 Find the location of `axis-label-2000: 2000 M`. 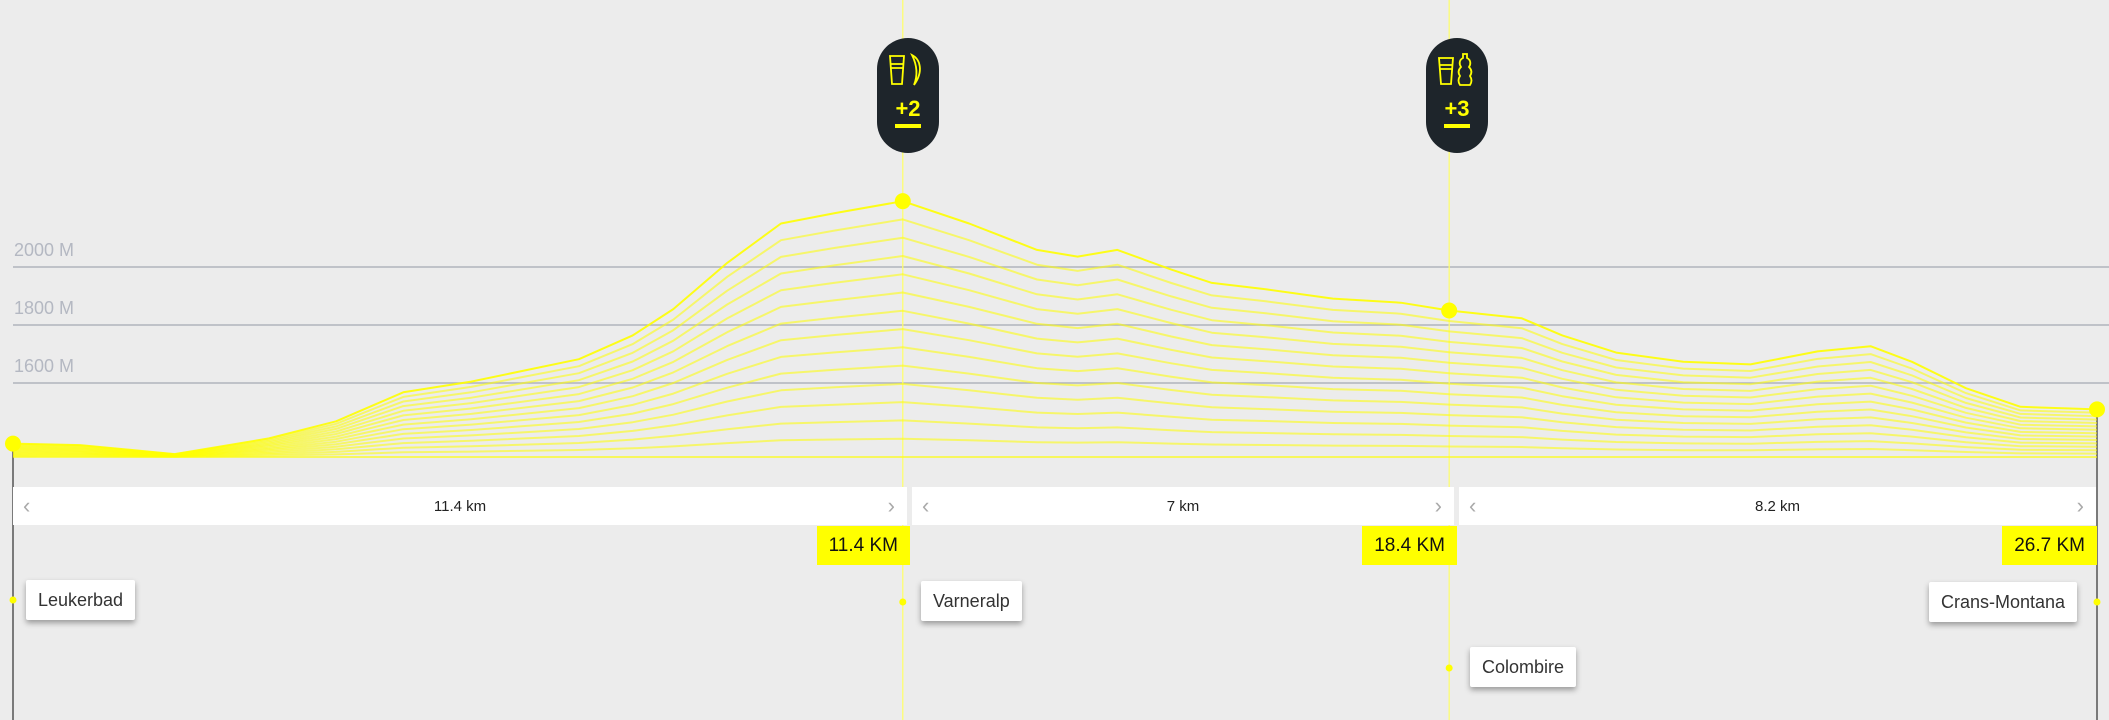

axis-label-2000: 2000 M is located at coordinates (44, 250).